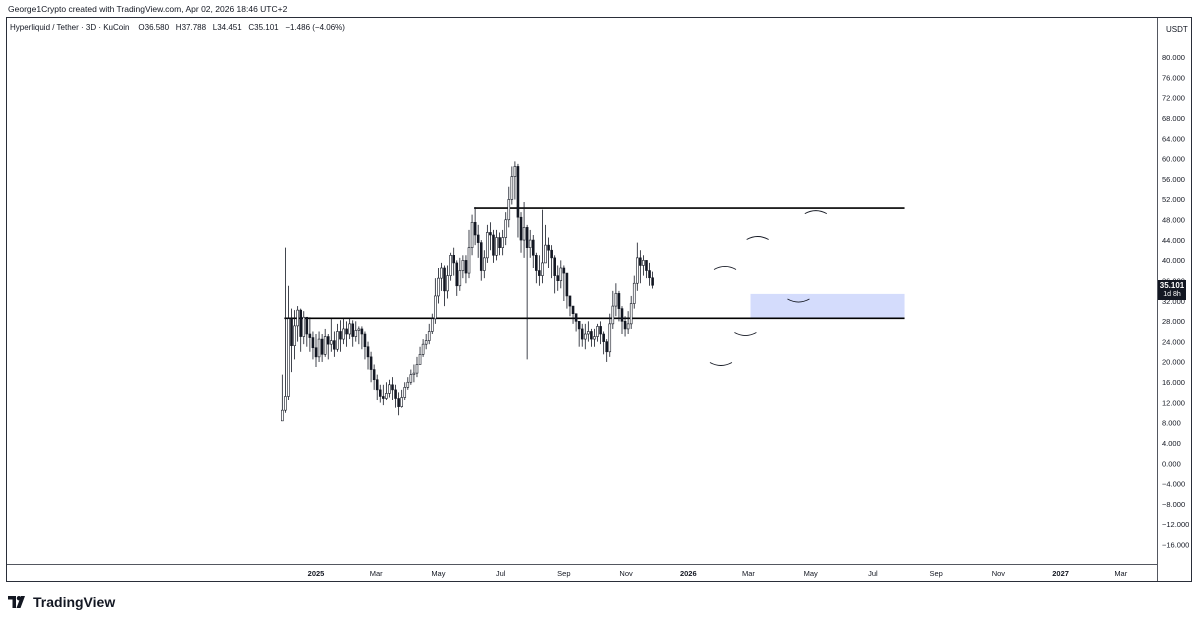 The image size is (1200, 622). I want to click on y-tick-label: 32.000, so click(1173, 301).